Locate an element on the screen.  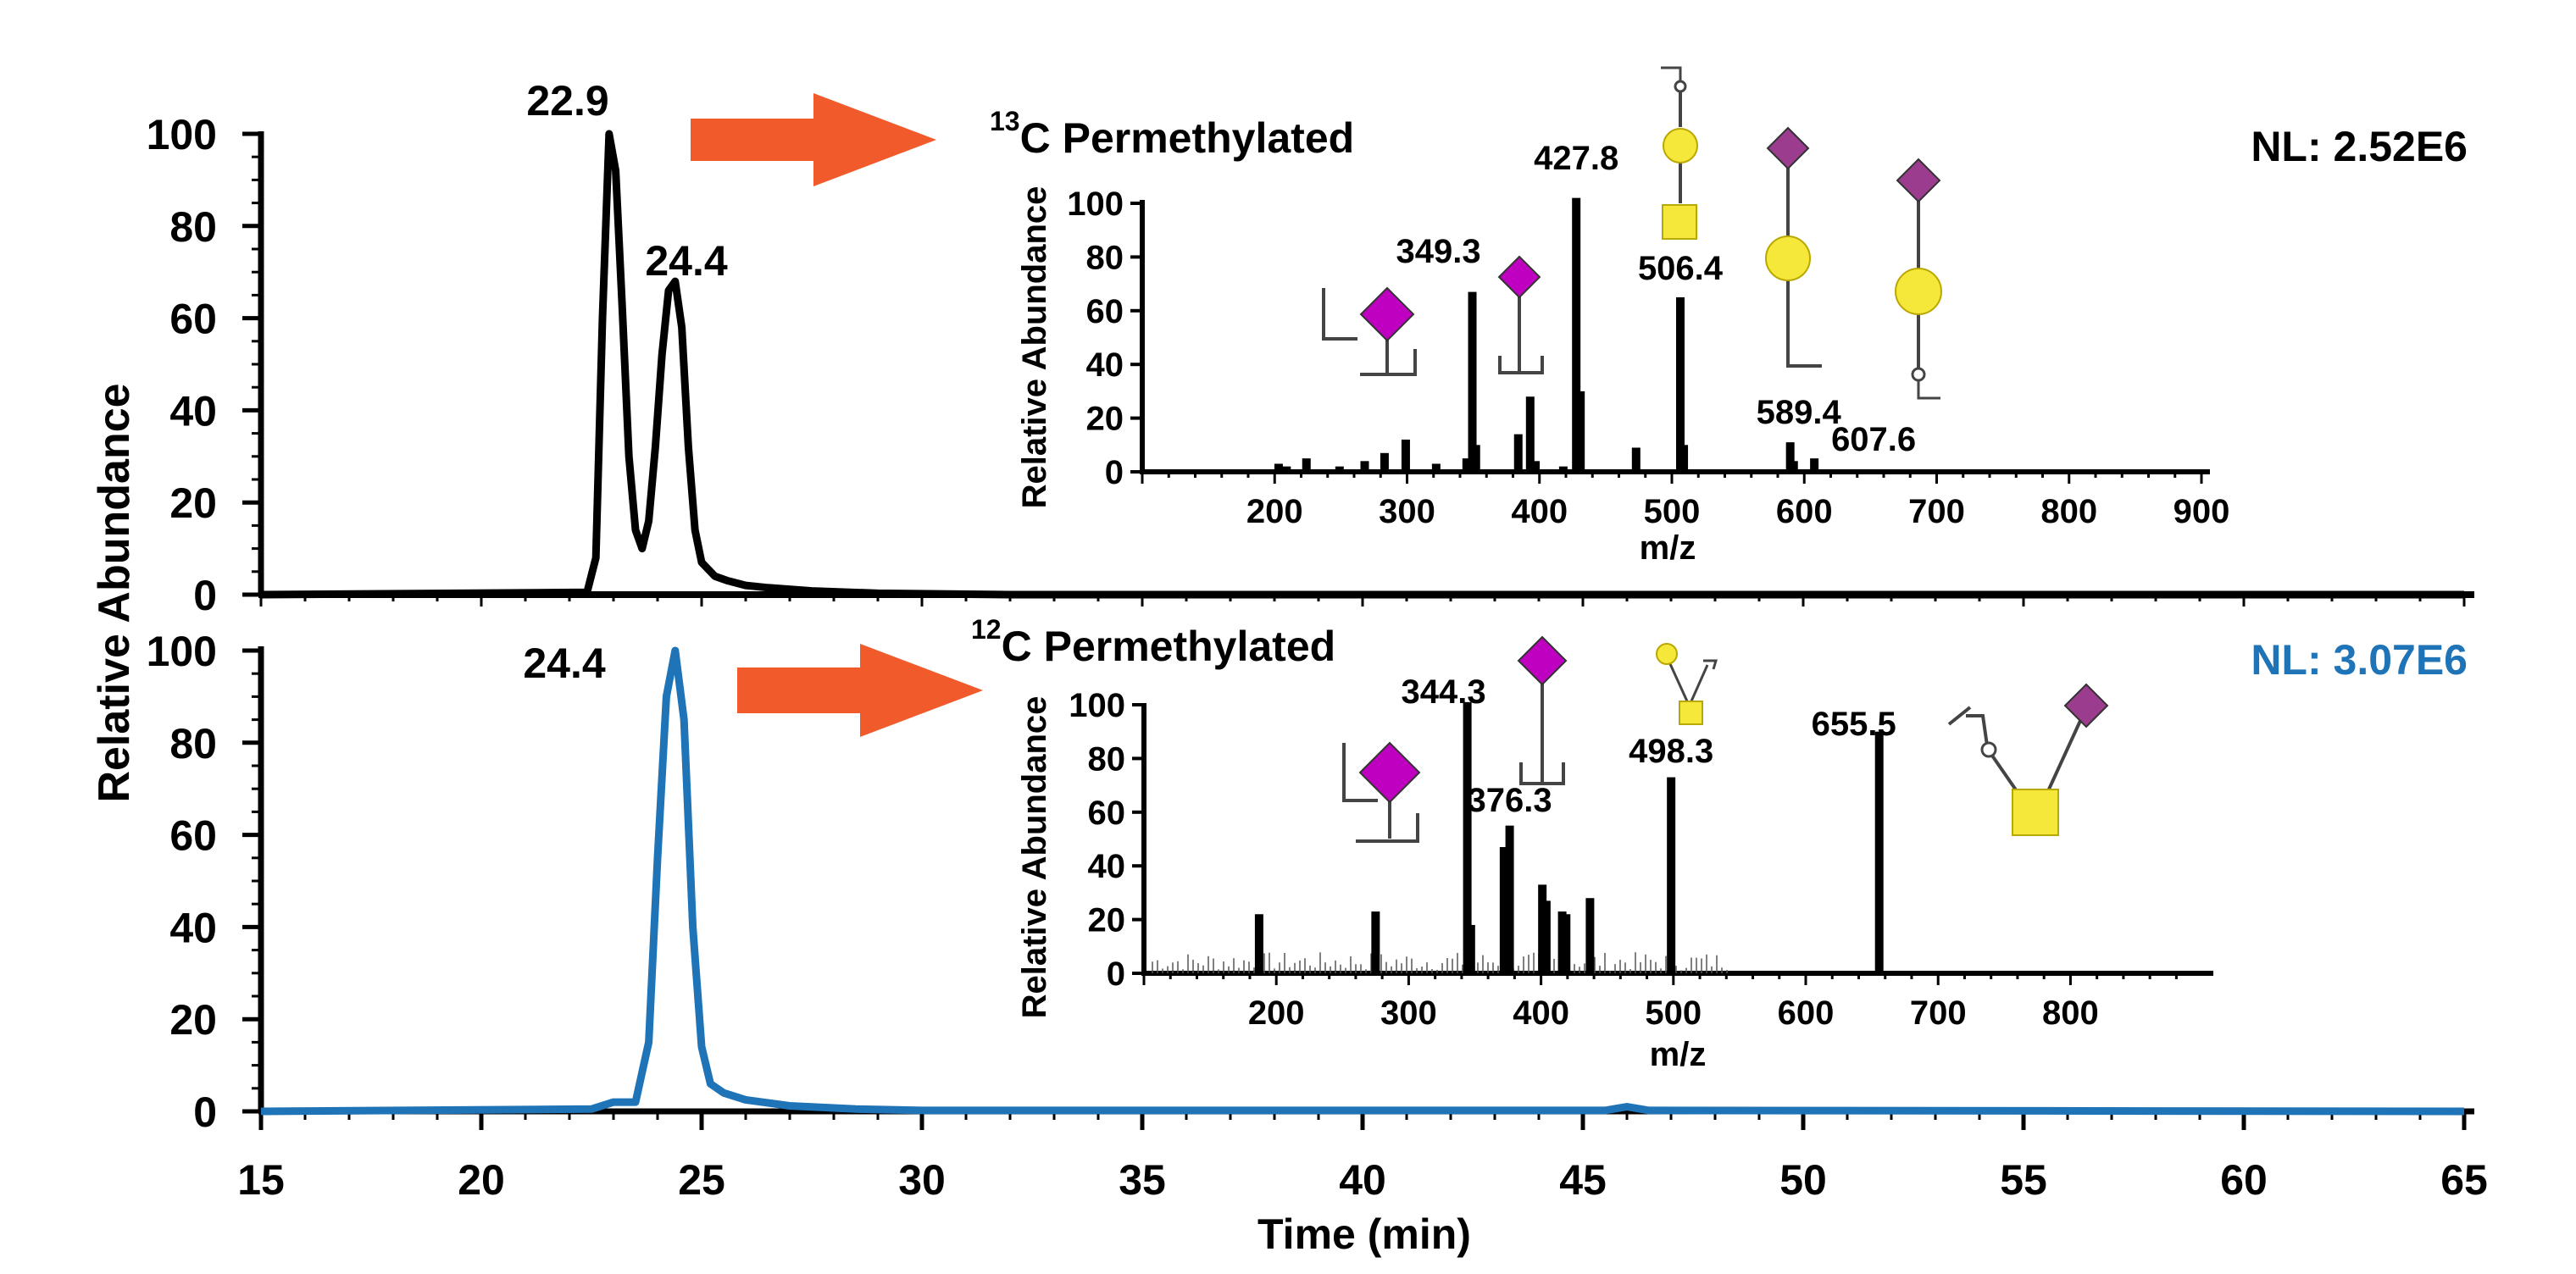
top-y-tick-label: 20 is located at coordinates (193, 503).